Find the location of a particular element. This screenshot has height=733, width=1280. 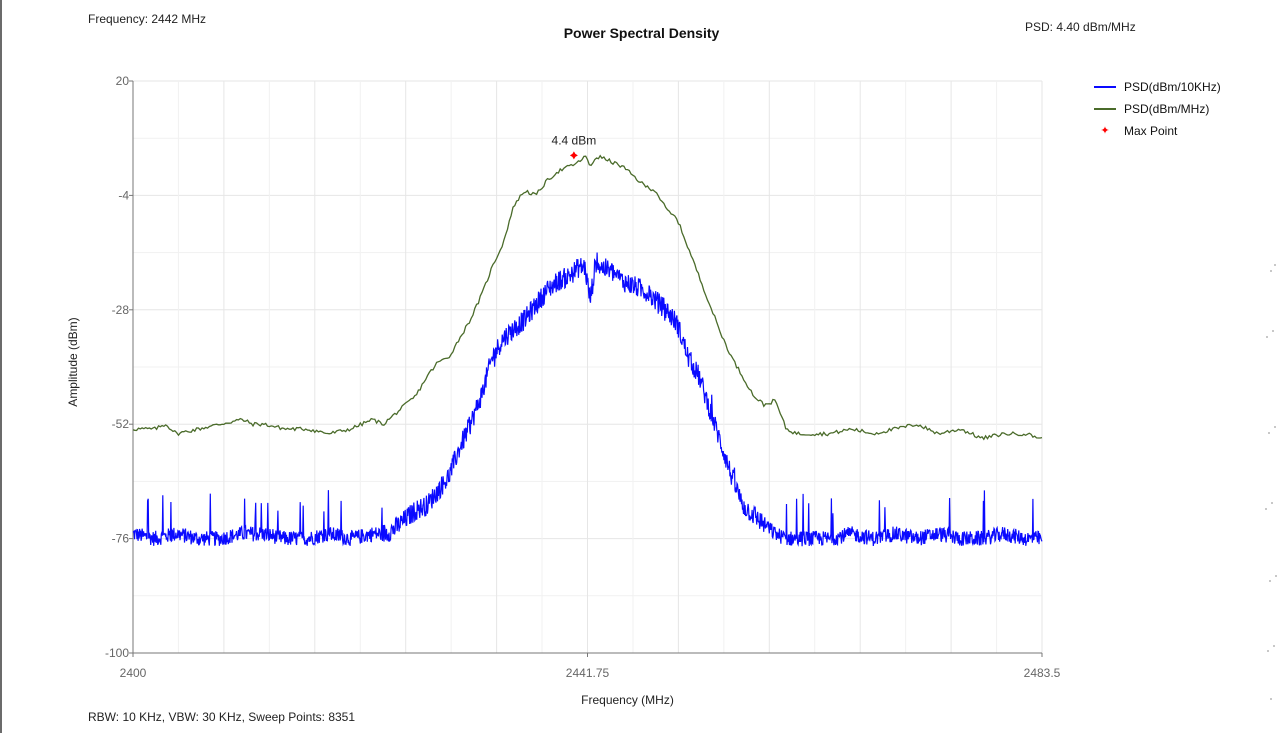

y-tick-label: -52 is located at coordinates (121, 424).